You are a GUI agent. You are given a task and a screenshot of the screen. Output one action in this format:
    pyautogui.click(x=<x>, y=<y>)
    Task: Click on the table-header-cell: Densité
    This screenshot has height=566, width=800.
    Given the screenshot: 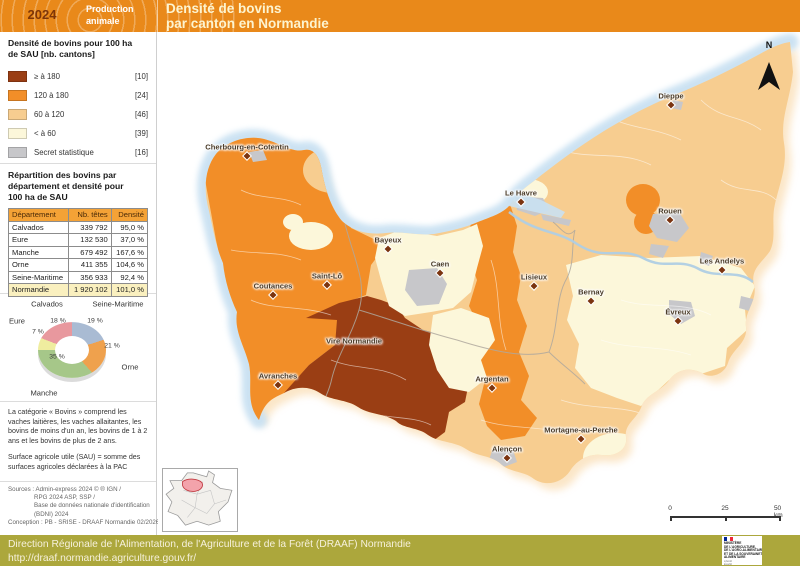 What is the action you would take?
    pyautogui.click(x=129, y=215)
    